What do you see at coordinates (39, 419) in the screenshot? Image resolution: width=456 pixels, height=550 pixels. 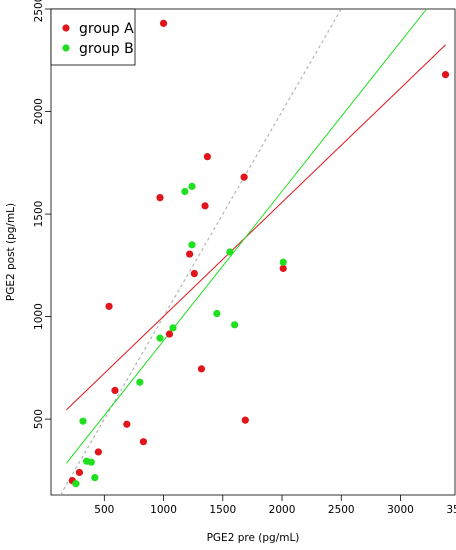 I see `y-tick-label: 500` at bounding box center [39, 419].